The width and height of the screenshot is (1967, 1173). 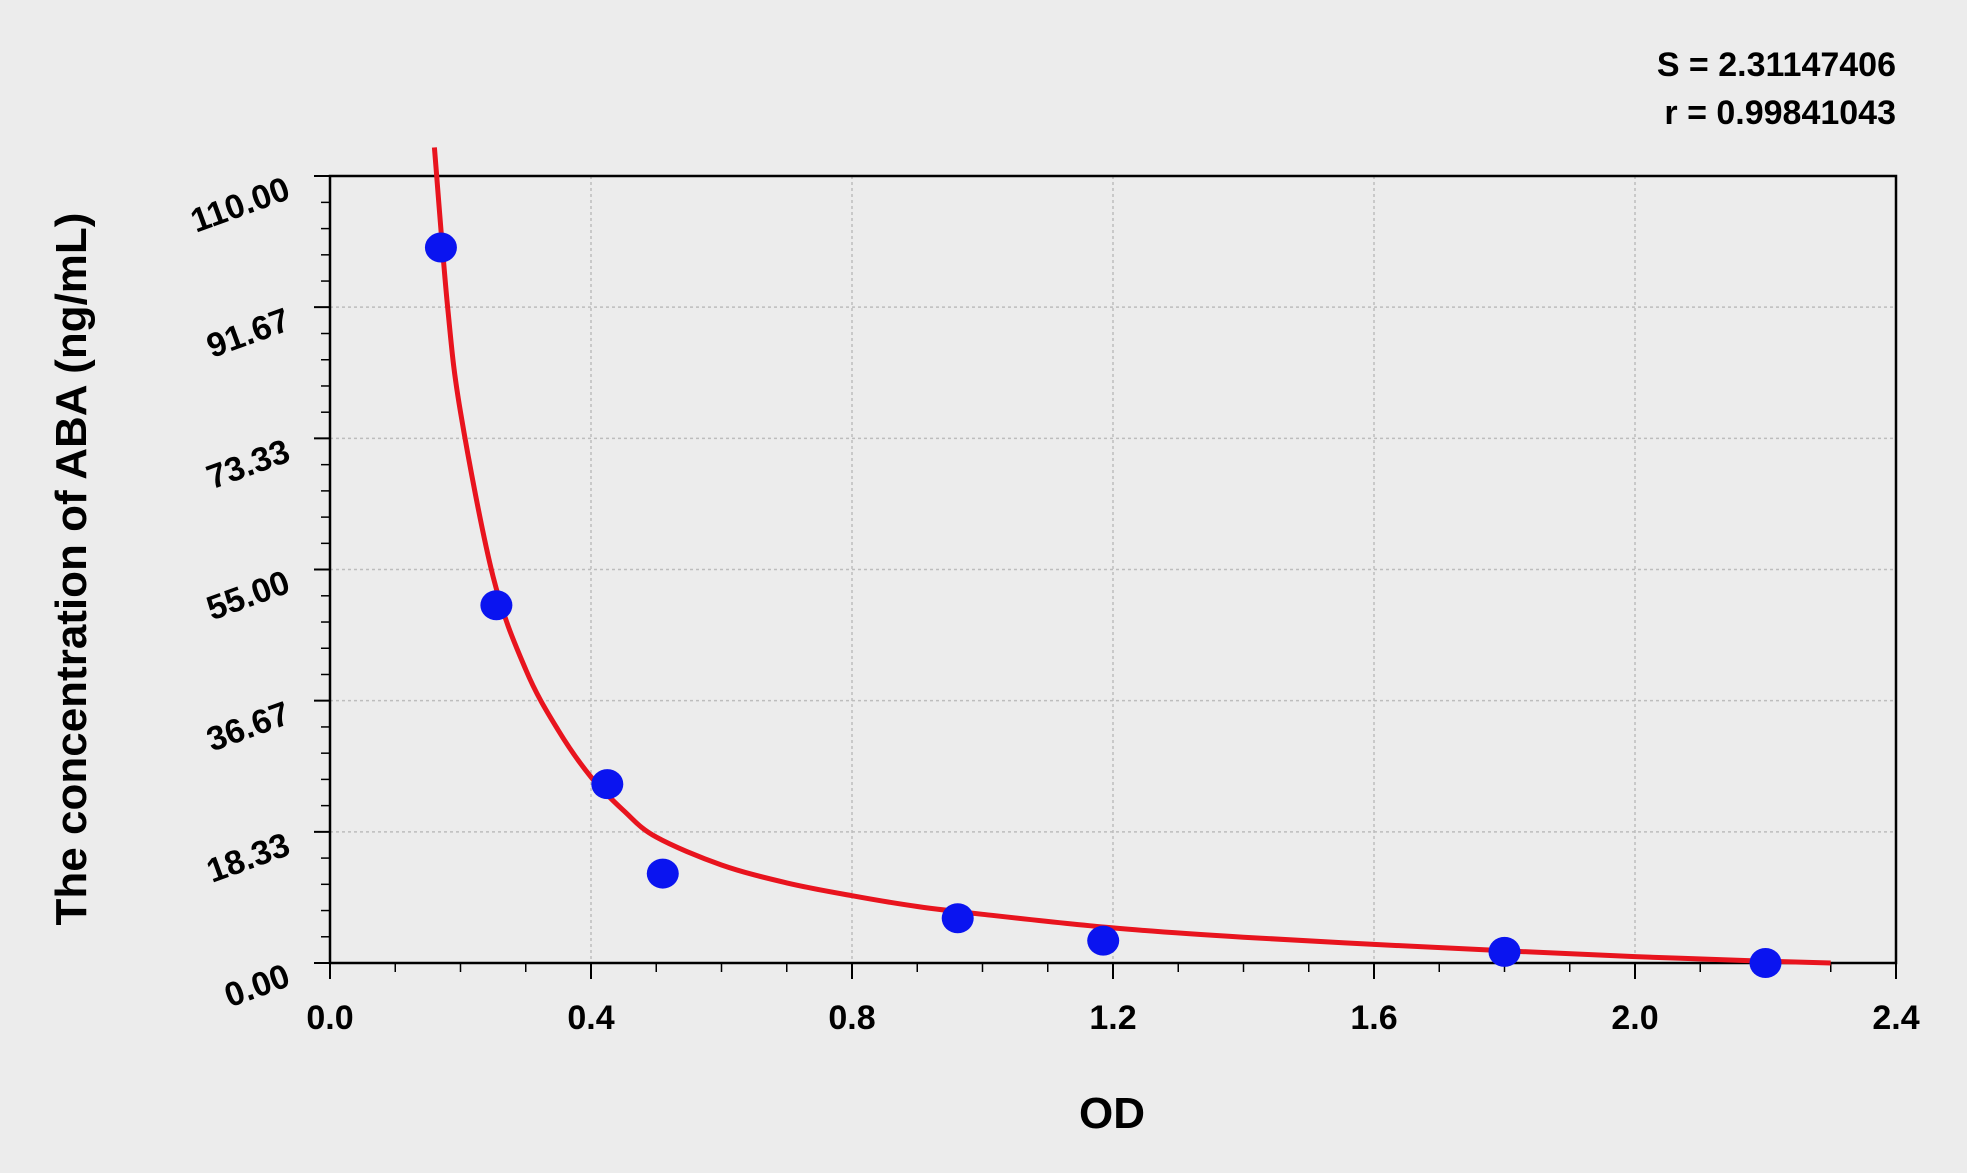 I want to click on x-axis-title: OD, so click(x=1112, y=1113).